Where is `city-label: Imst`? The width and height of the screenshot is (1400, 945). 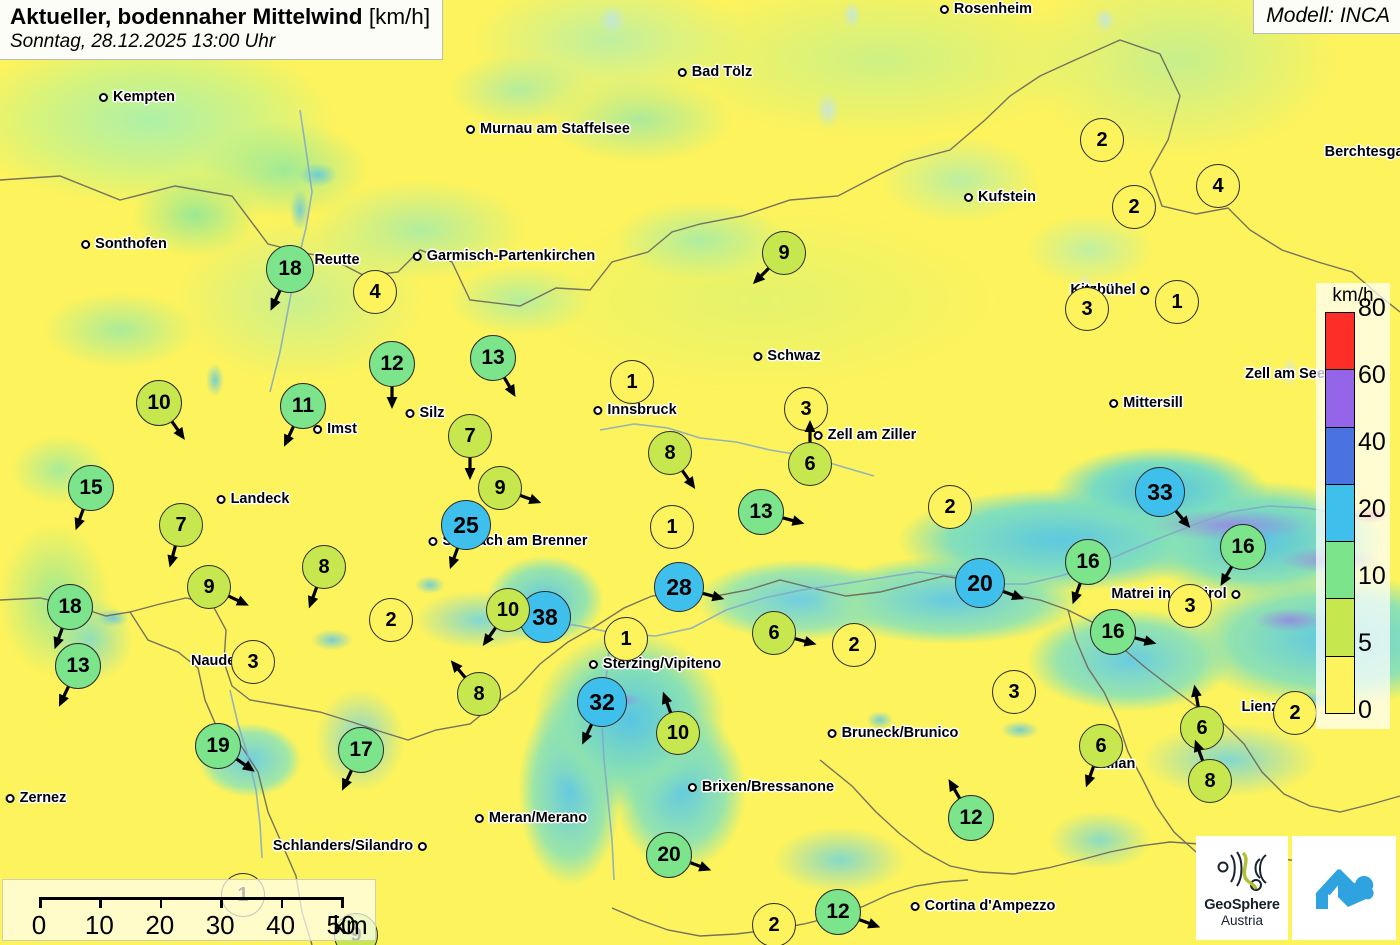
city-label: Imst is located at coordinates (342, 429).